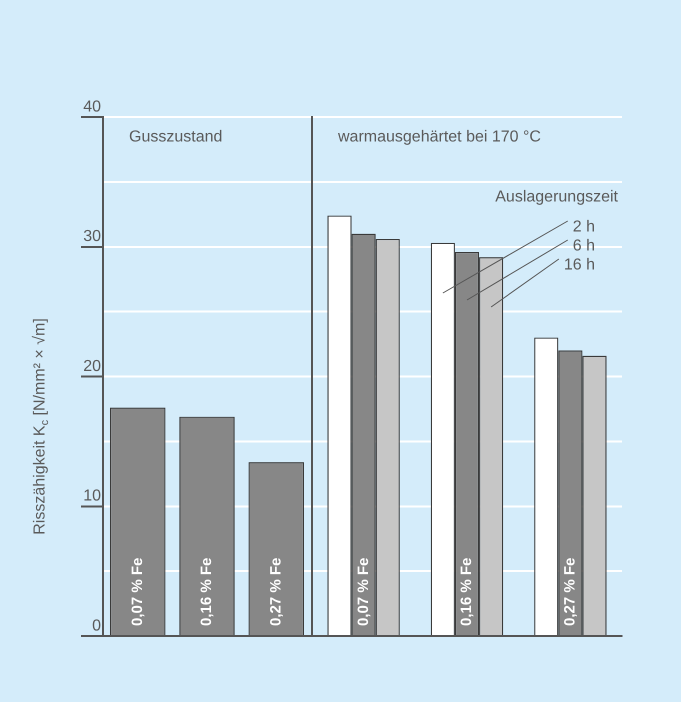 The height and width of the screenshot is (702, 681). What do you see at coordinates (92, 366) in the screenshot?
I see `y-tick-label: 20` at bounding box center [92, 366].